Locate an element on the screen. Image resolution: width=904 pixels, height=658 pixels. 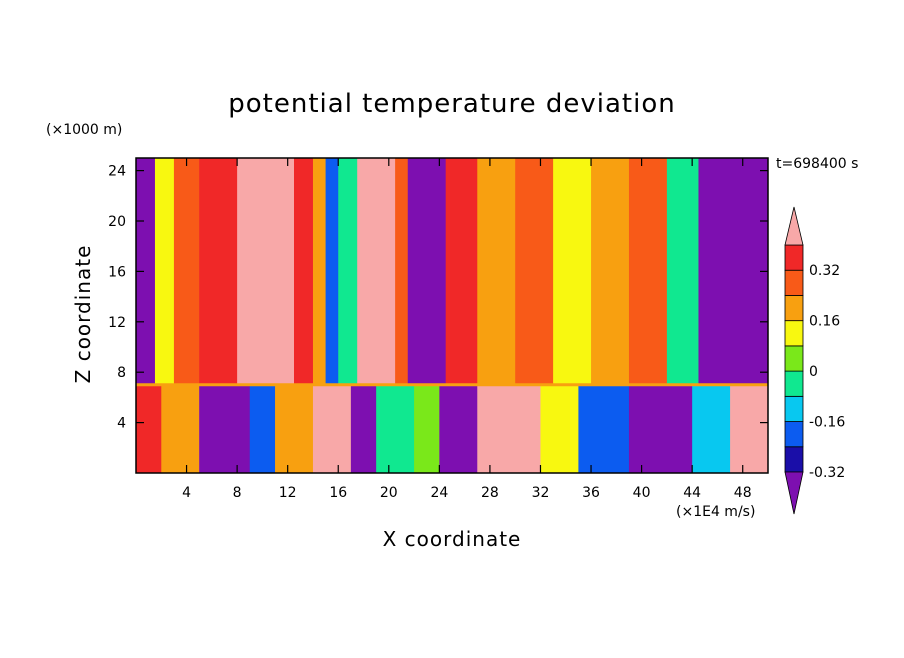
x-tick-label: 20 is located at coordinates (389, 493).